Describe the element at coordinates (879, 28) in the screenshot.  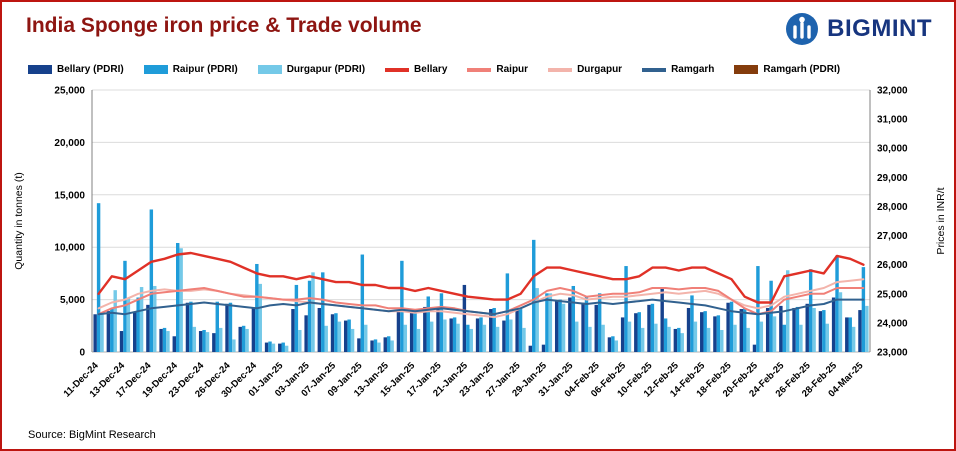
I see `bigmint-wordmark: BIGMINT` at that location.